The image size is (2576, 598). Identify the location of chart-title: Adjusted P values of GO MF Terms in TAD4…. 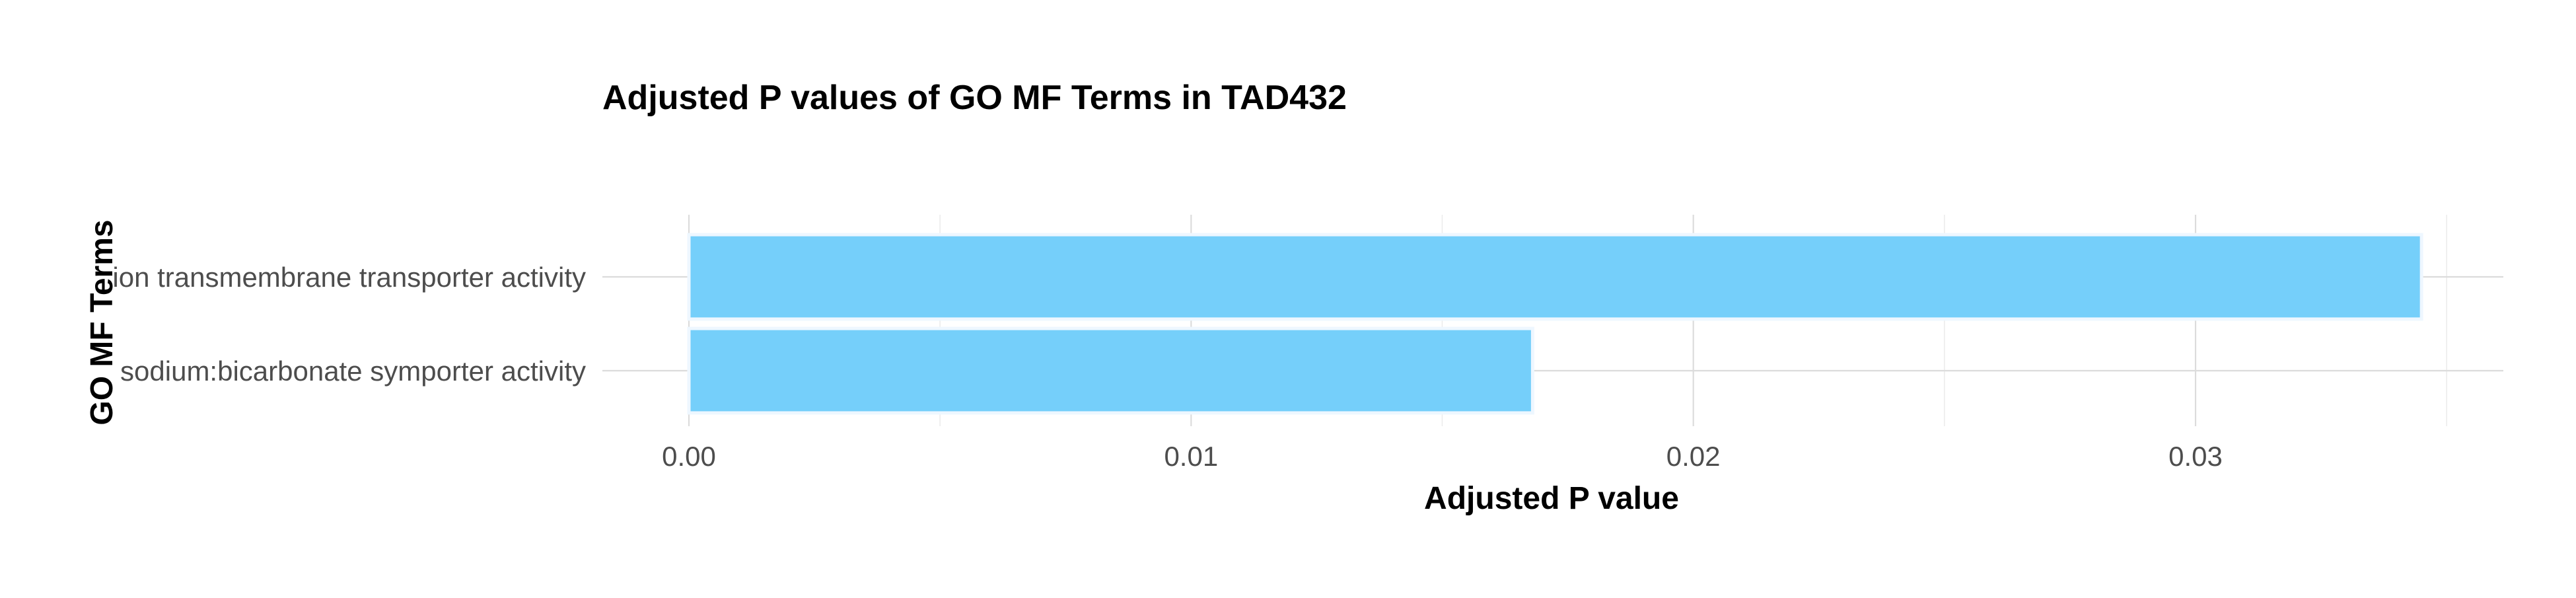
(975, 98).